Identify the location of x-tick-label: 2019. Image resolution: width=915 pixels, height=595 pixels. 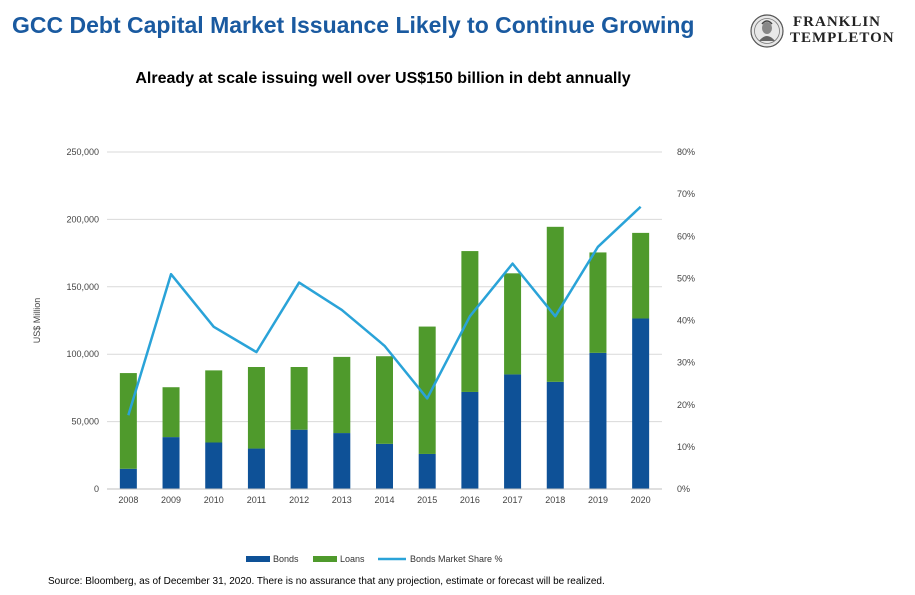
(598, 500).